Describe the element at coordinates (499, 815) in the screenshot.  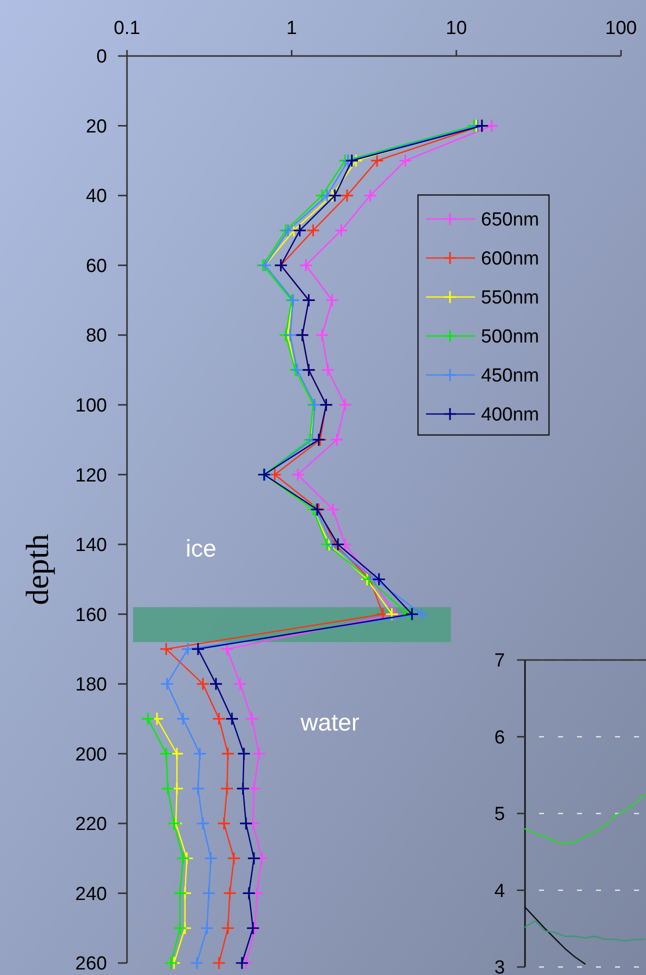
I see `y-tick-label: 5` at that location.